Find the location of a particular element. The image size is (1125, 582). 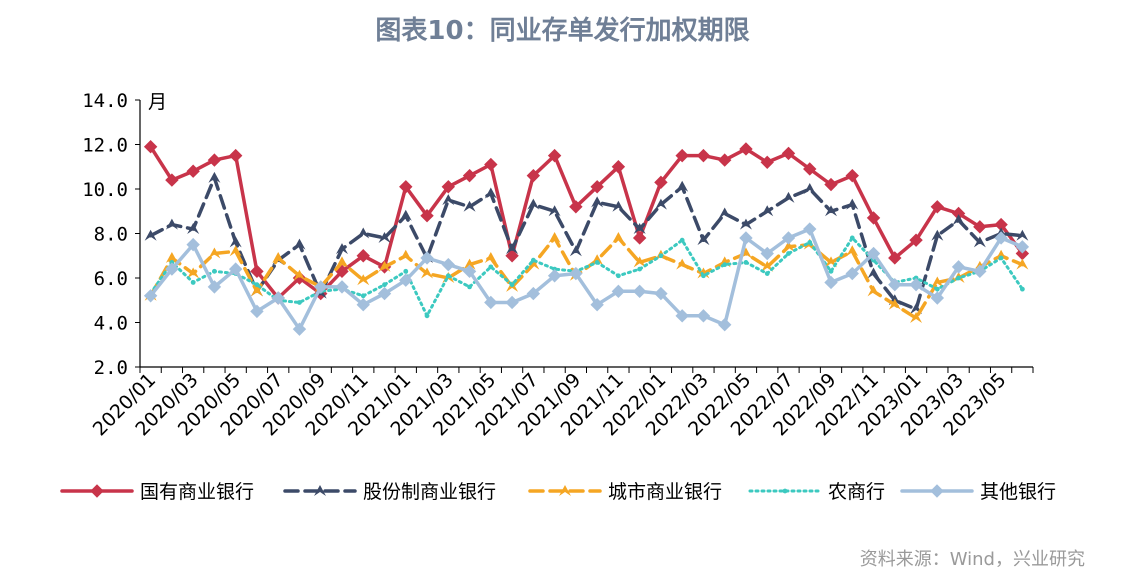

legend-label: 其他银行 is located at coordinates (1018, 492).